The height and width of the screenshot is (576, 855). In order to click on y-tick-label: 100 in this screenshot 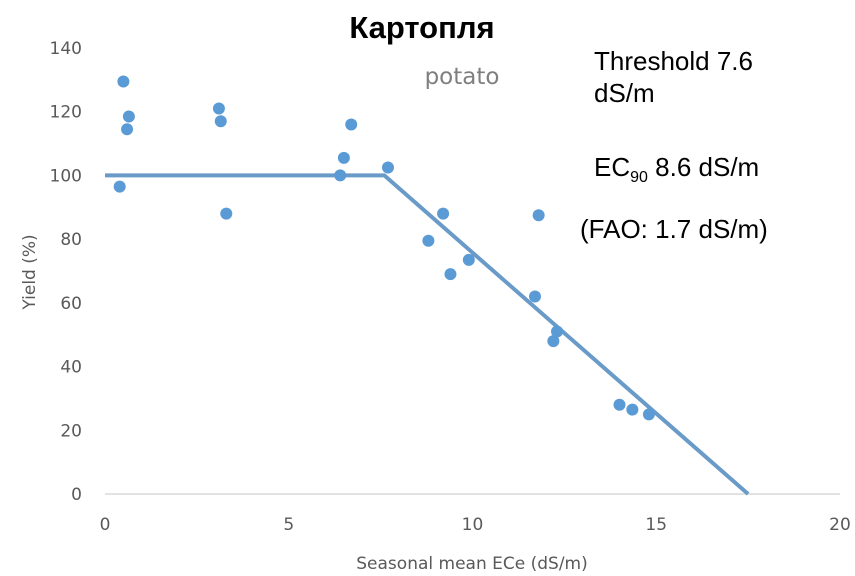, I will do `click(66, 176)`.